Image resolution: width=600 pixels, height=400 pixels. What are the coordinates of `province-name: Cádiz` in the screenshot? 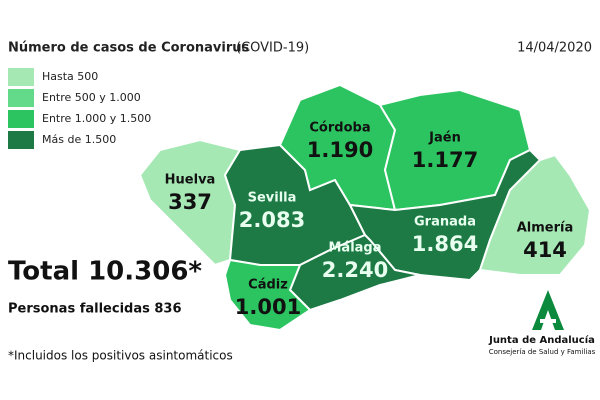 It's located at (268, 285).